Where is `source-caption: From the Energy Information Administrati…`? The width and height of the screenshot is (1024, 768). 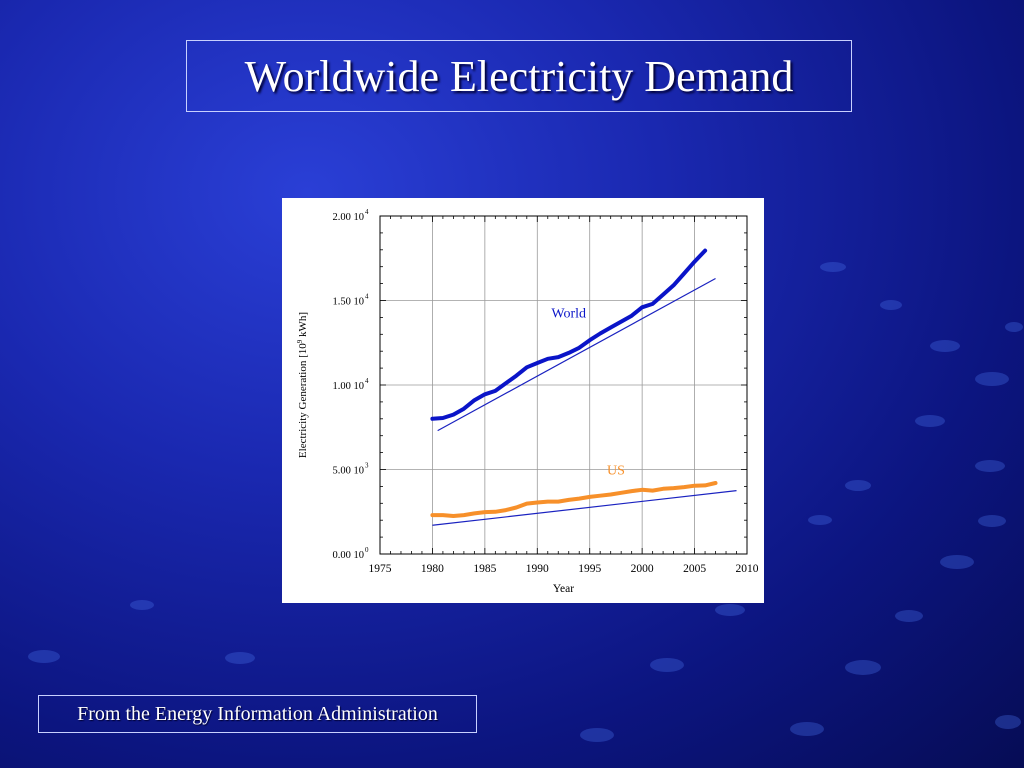 source-caption: From the Energy Information Administrati… is located at coordinates (257, 713).